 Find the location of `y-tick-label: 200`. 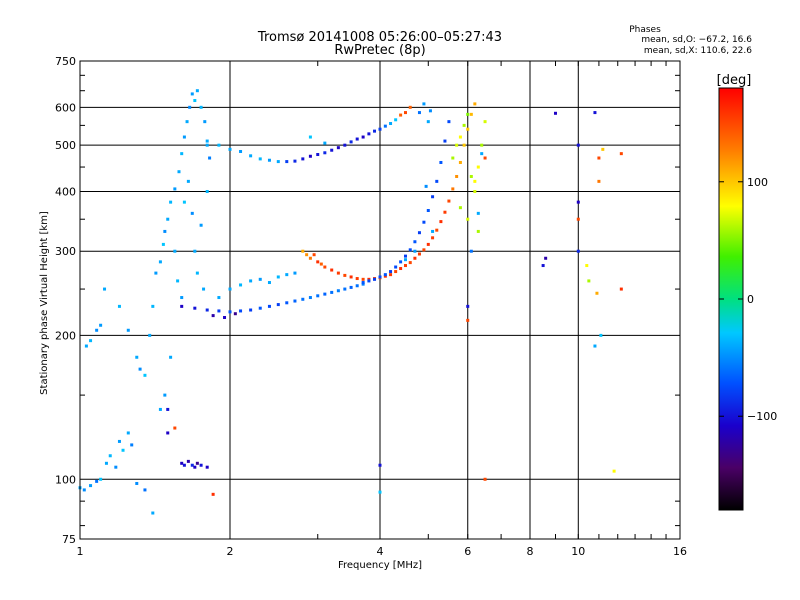

y-tick-label: 200 is located at coordinates (65, 335).